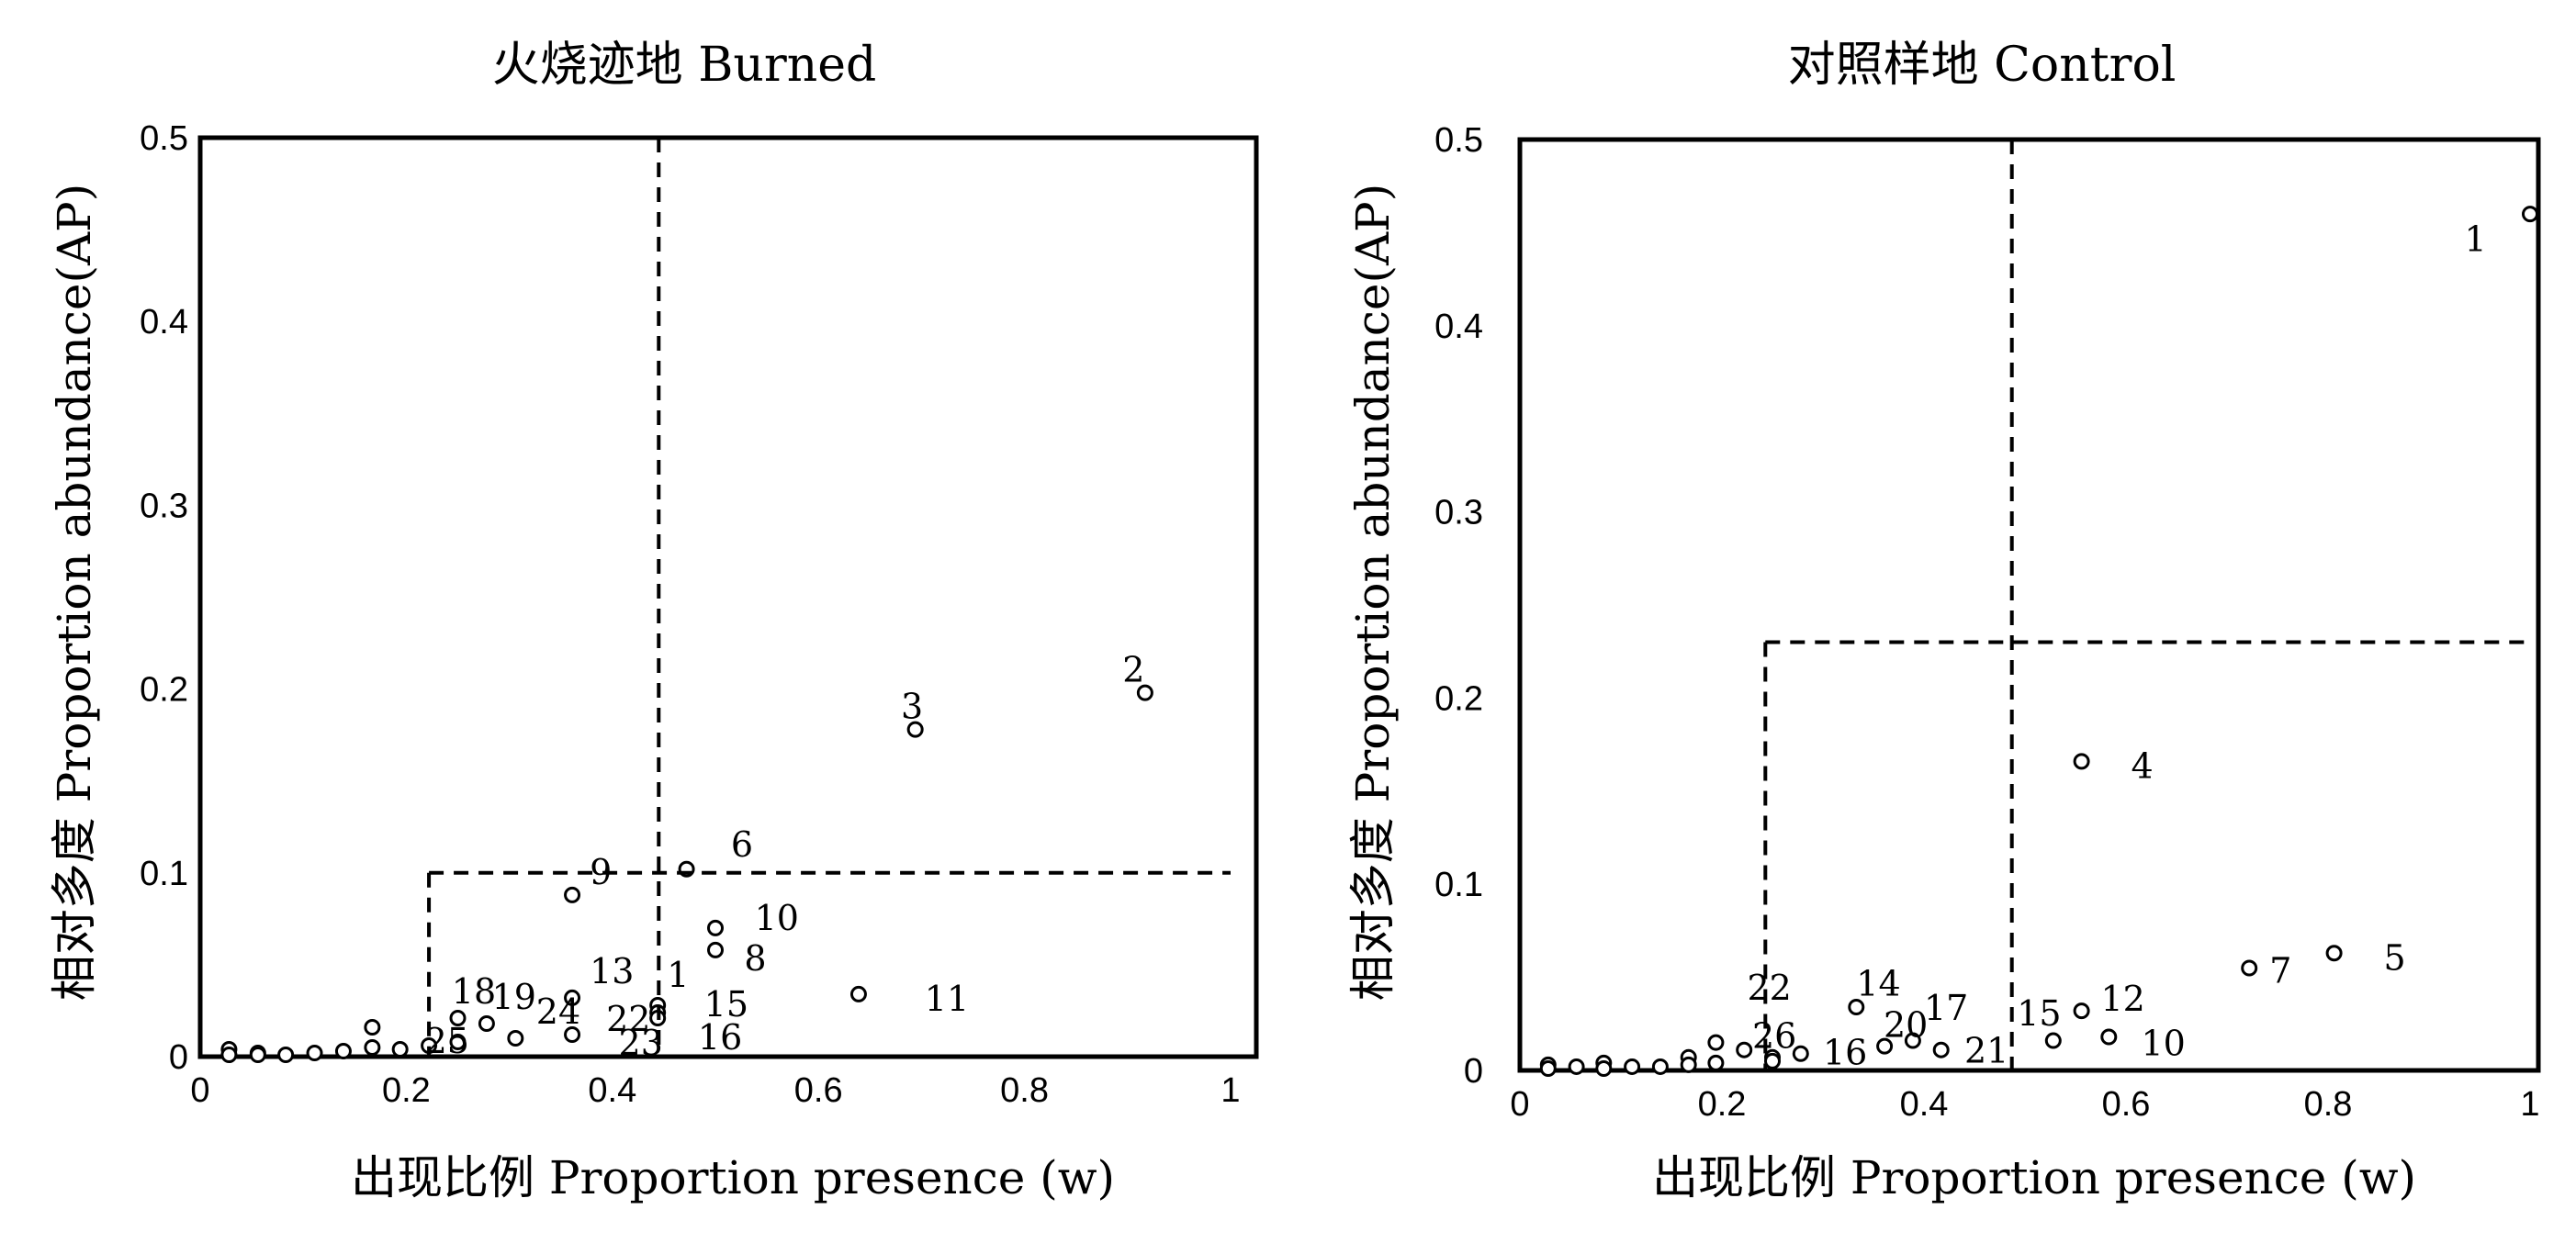  Describe the element at coordinates (755, 958) in the screenshot. I see `point-label: 8` at that location.